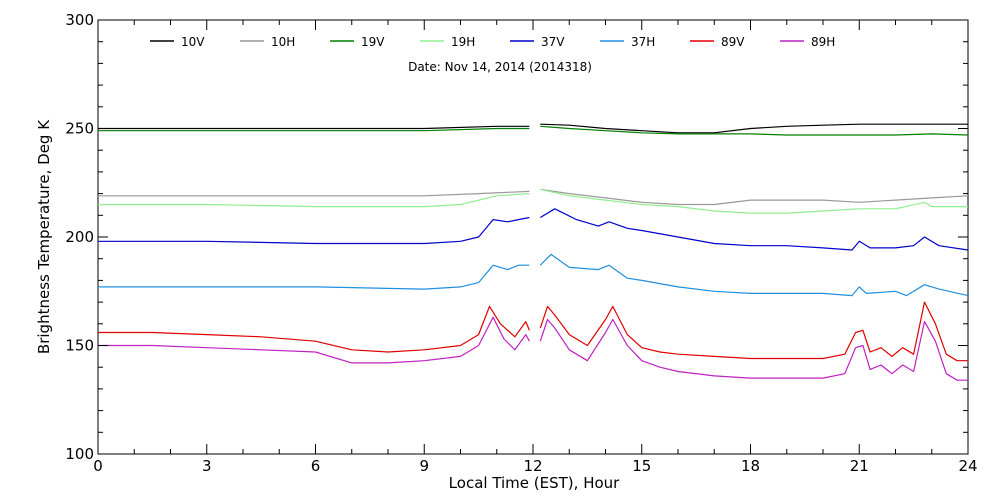  Describe the element at coordinates (500, 67) in the screenshot. I see `chart-subtitle: Date: Nov 14, 2014 (2014318)` at that location.